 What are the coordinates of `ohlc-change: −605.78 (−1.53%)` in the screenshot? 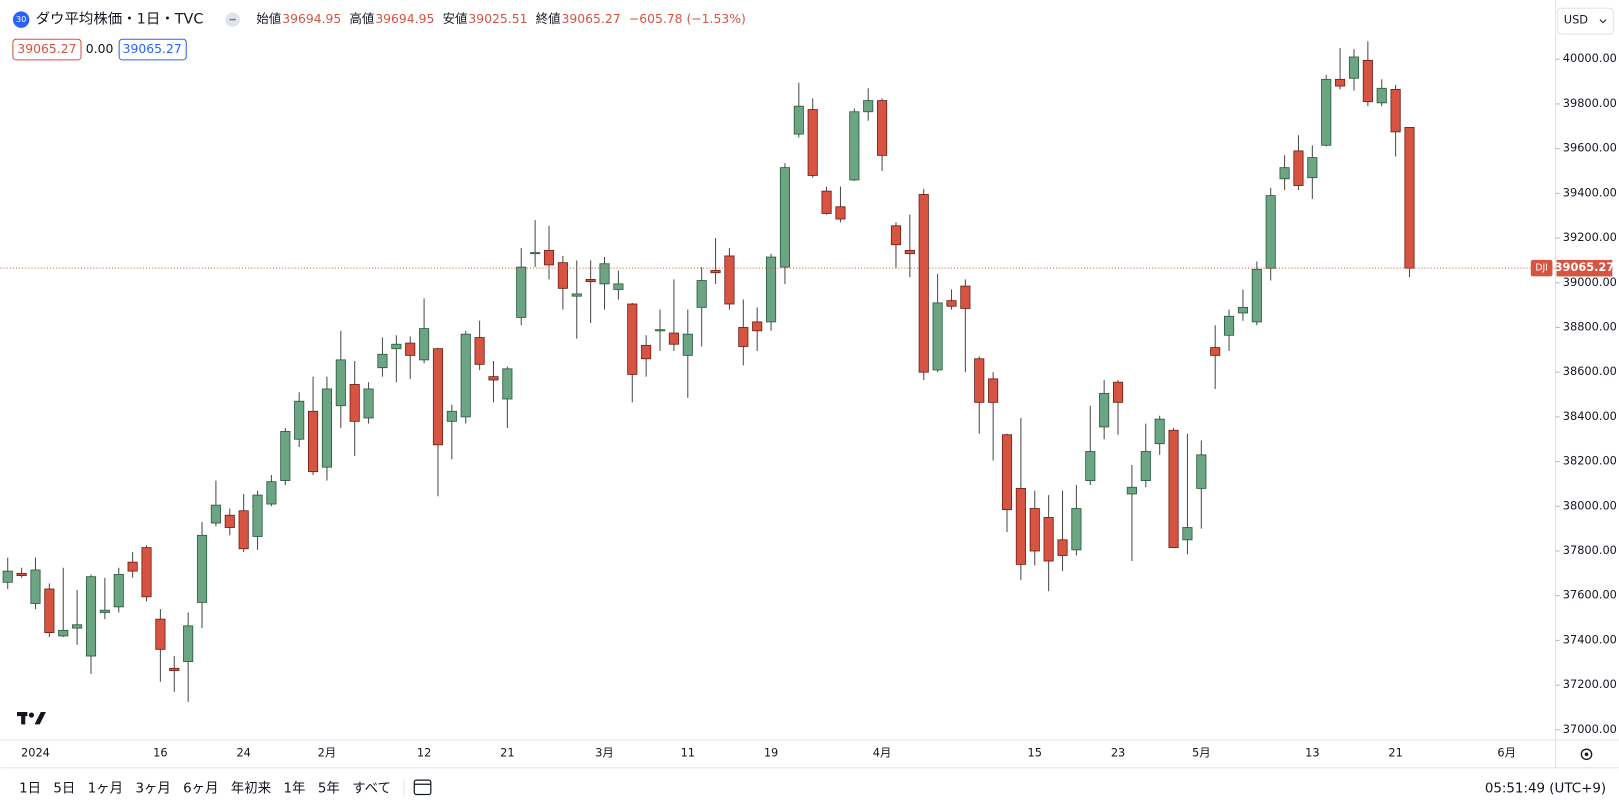 It's located at (687, 19).